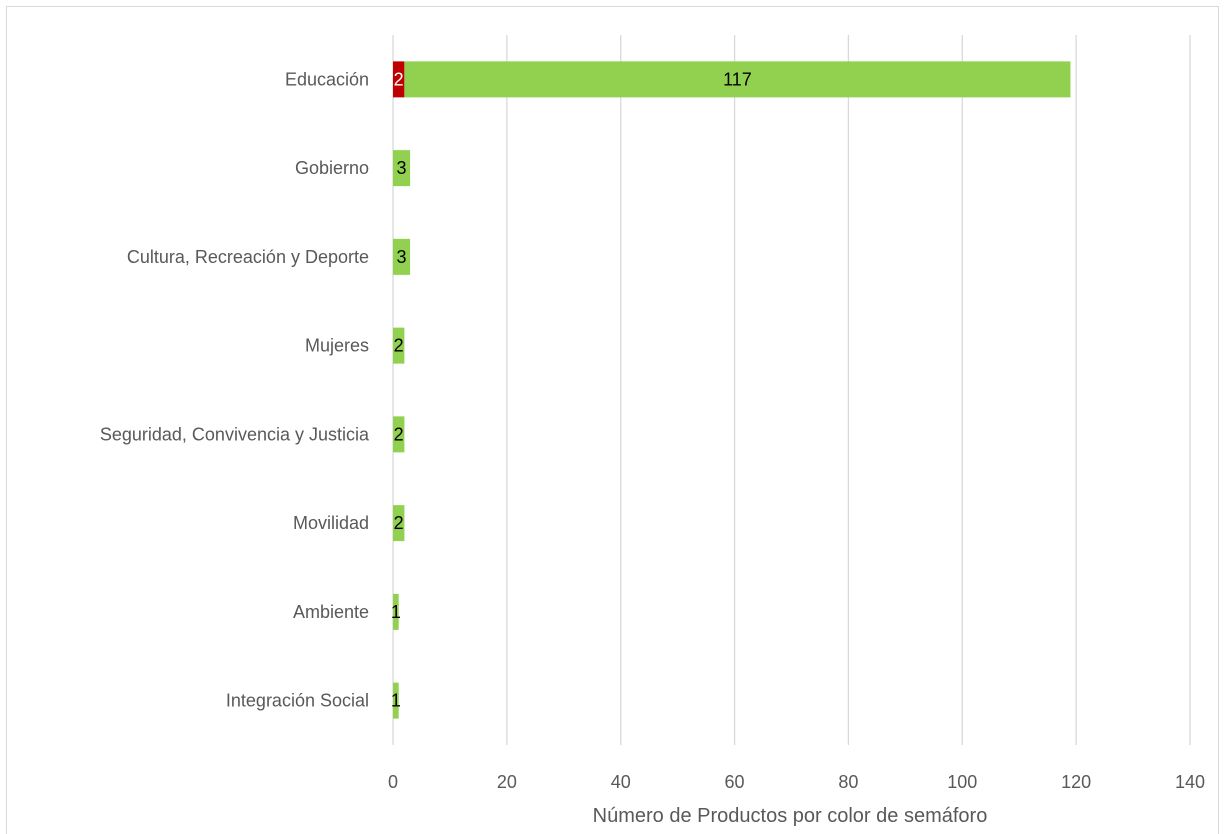 The width and height of the screenshot is (1225, 834). I want to click on x-tick-labels: 0 20 40 60 80 100 120 140, so click(796, 782).